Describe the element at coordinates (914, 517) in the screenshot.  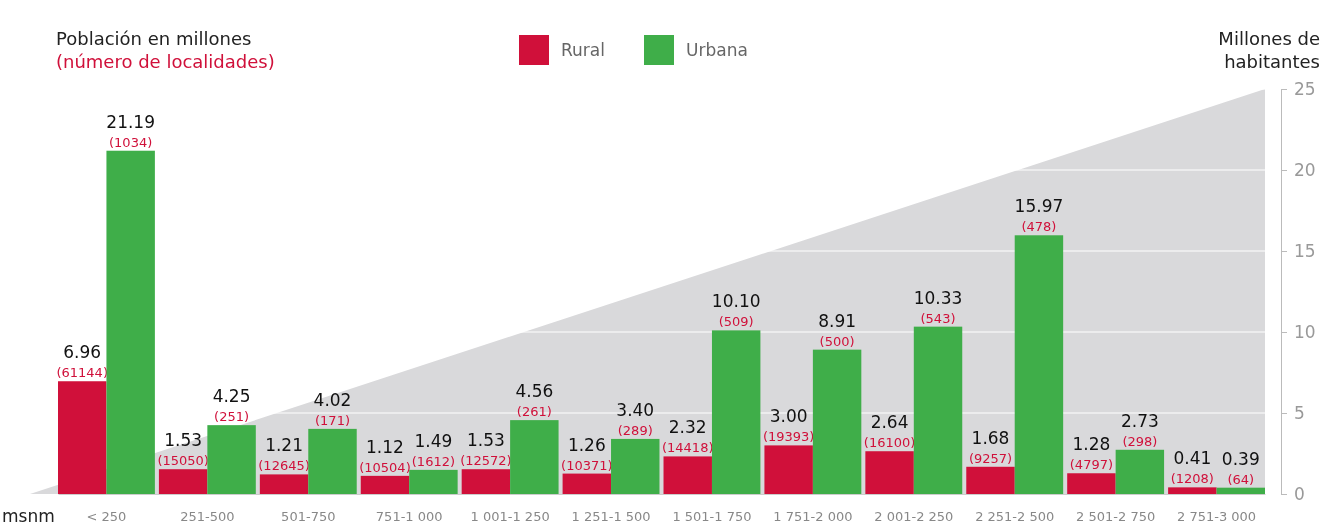
I see `x-tick-label: 2 001-2 250` at that location.